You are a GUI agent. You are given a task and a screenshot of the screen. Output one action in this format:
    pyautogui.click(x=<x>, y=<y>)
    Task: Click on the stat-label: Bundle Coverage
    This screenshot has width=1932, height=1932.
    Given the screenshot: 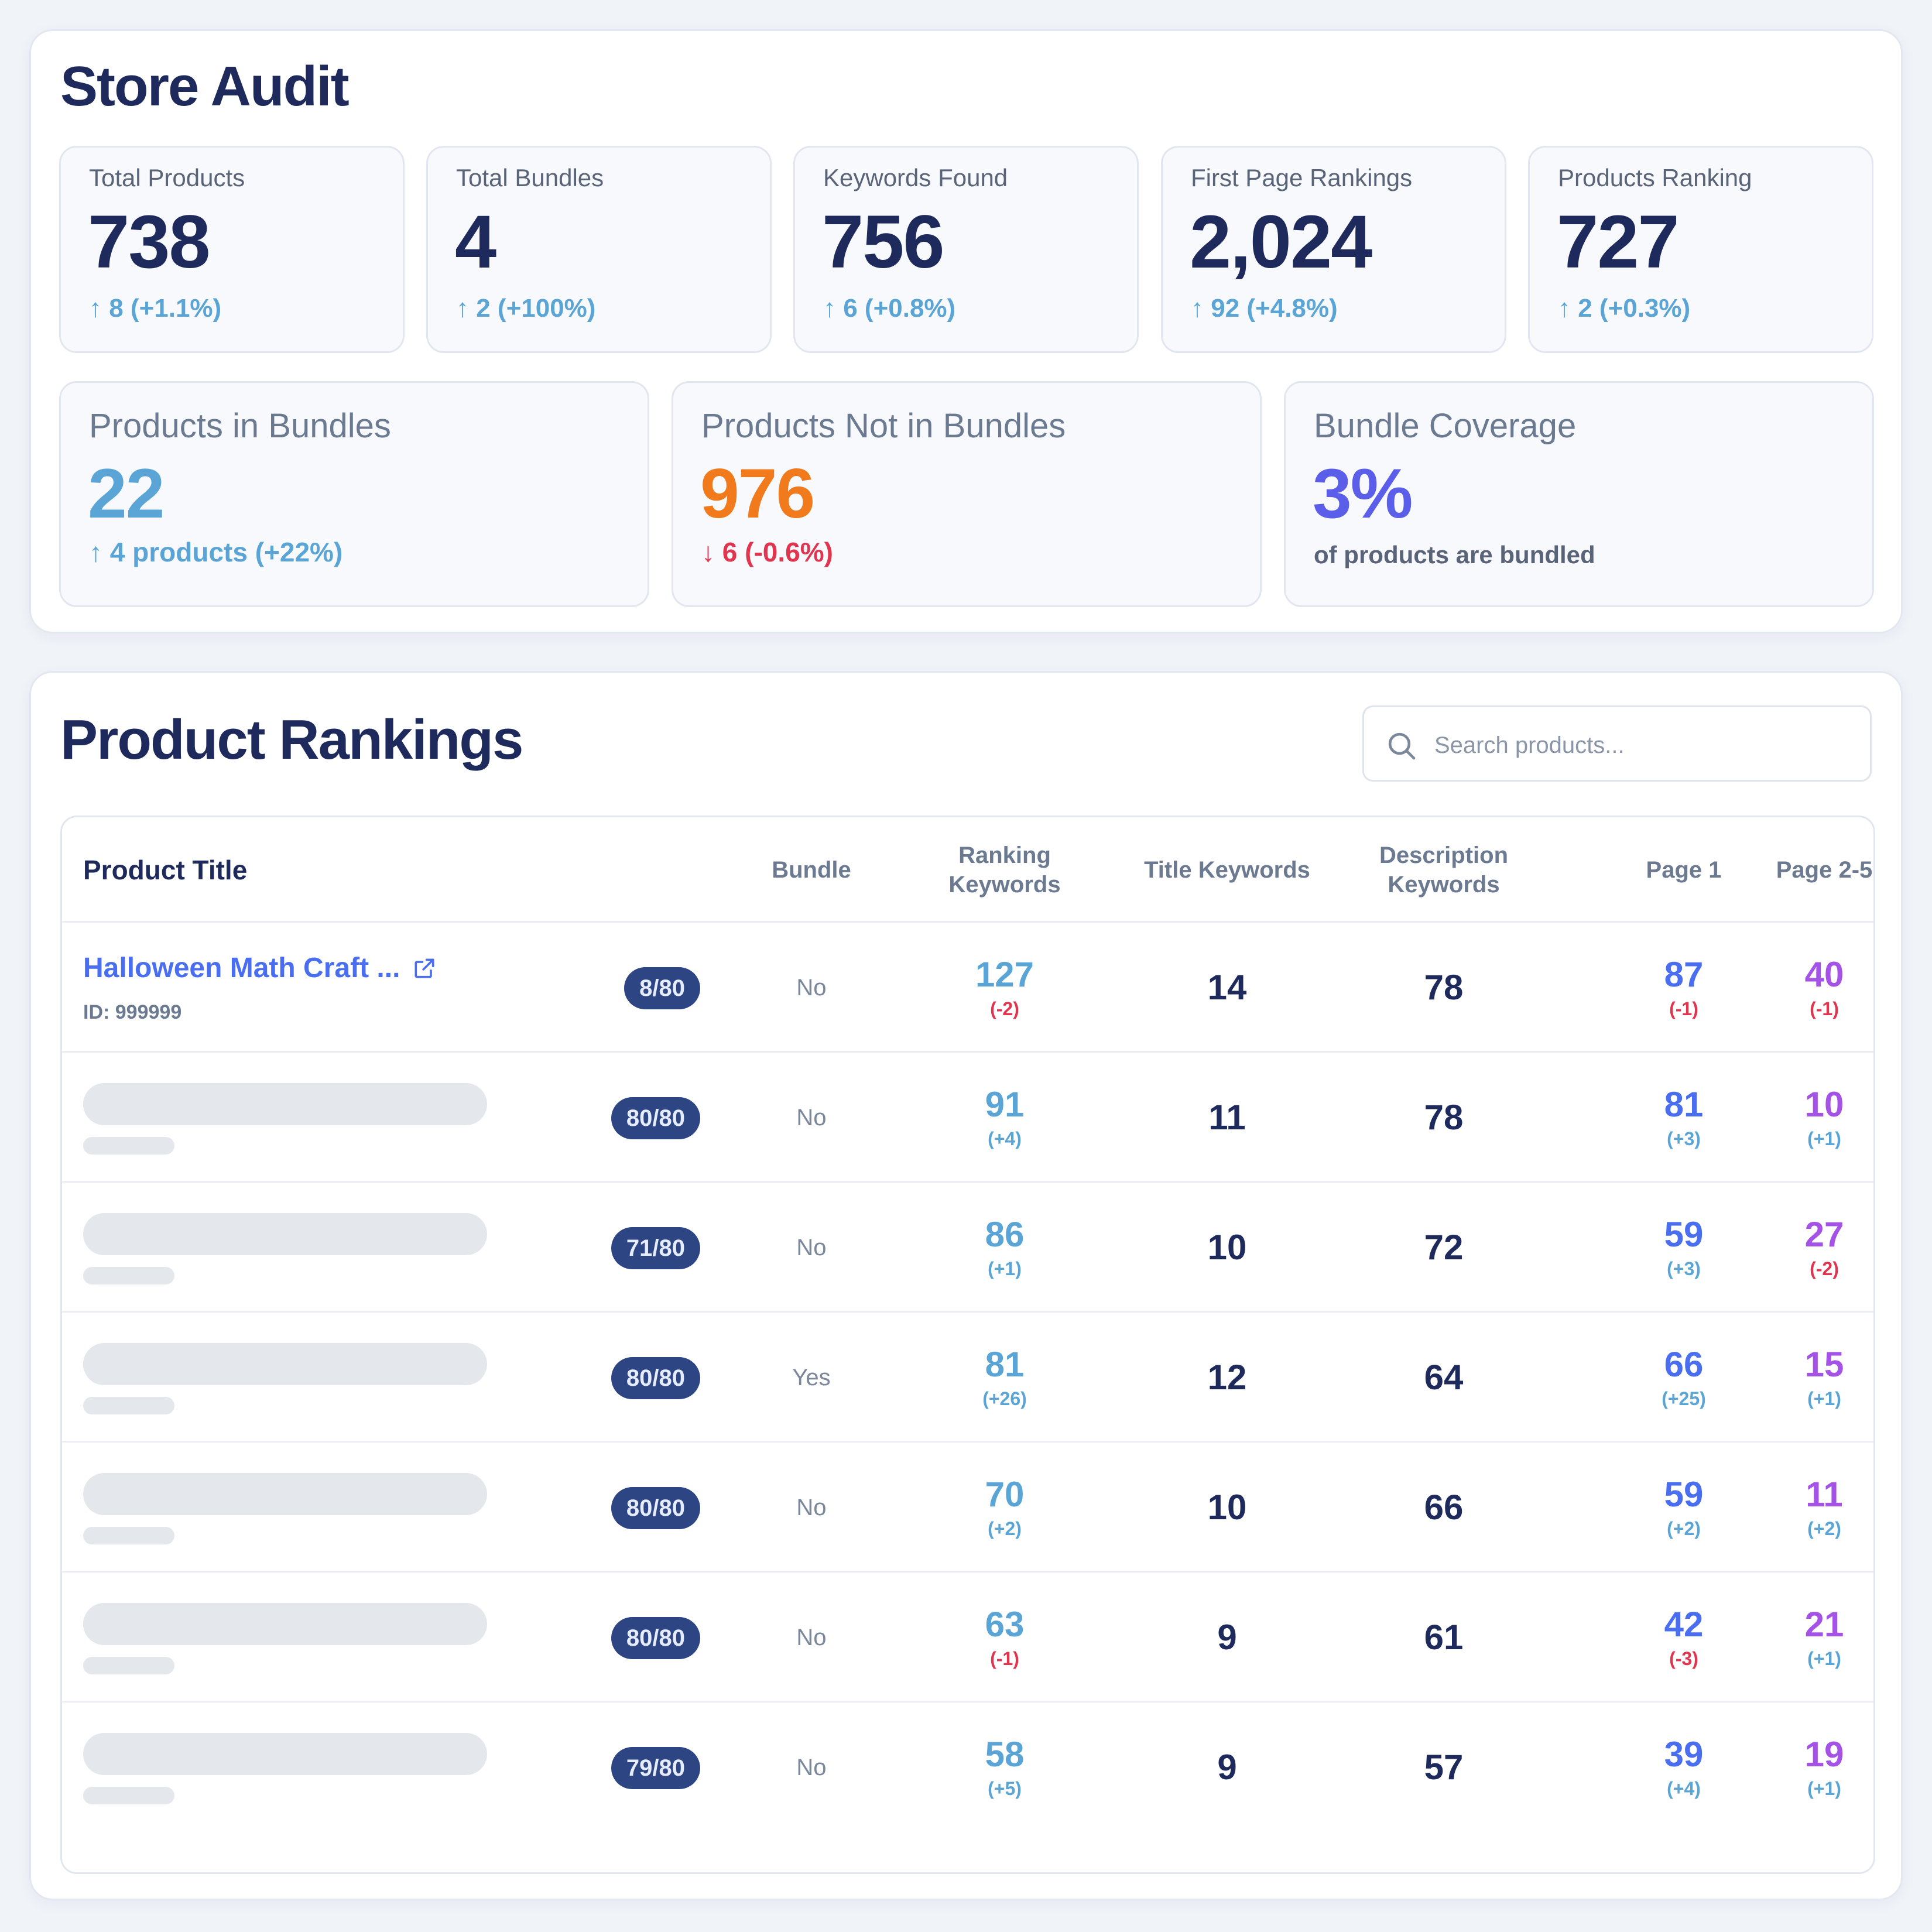 What is the action you would take?
    pyautogui.click(x=1445, y=426)
    